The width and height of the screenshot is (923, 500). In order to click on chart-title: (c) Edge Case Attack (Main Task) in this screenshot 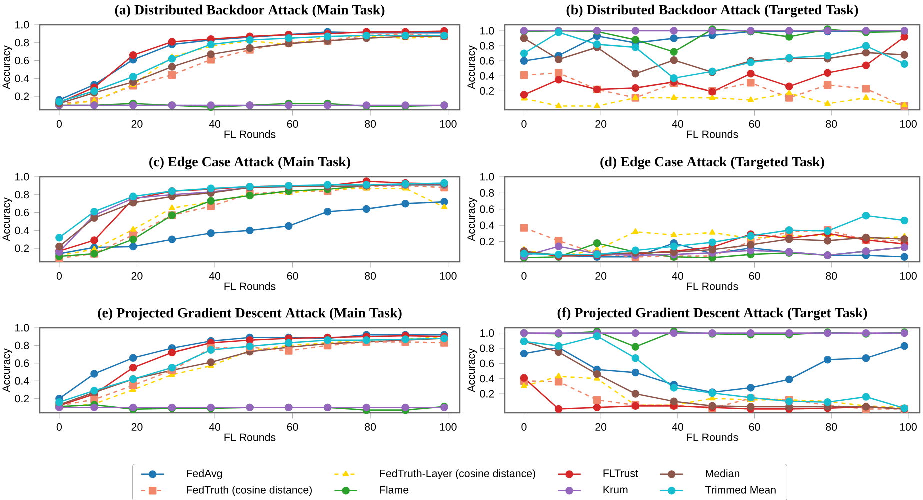, I will do `click(250, 163)`.